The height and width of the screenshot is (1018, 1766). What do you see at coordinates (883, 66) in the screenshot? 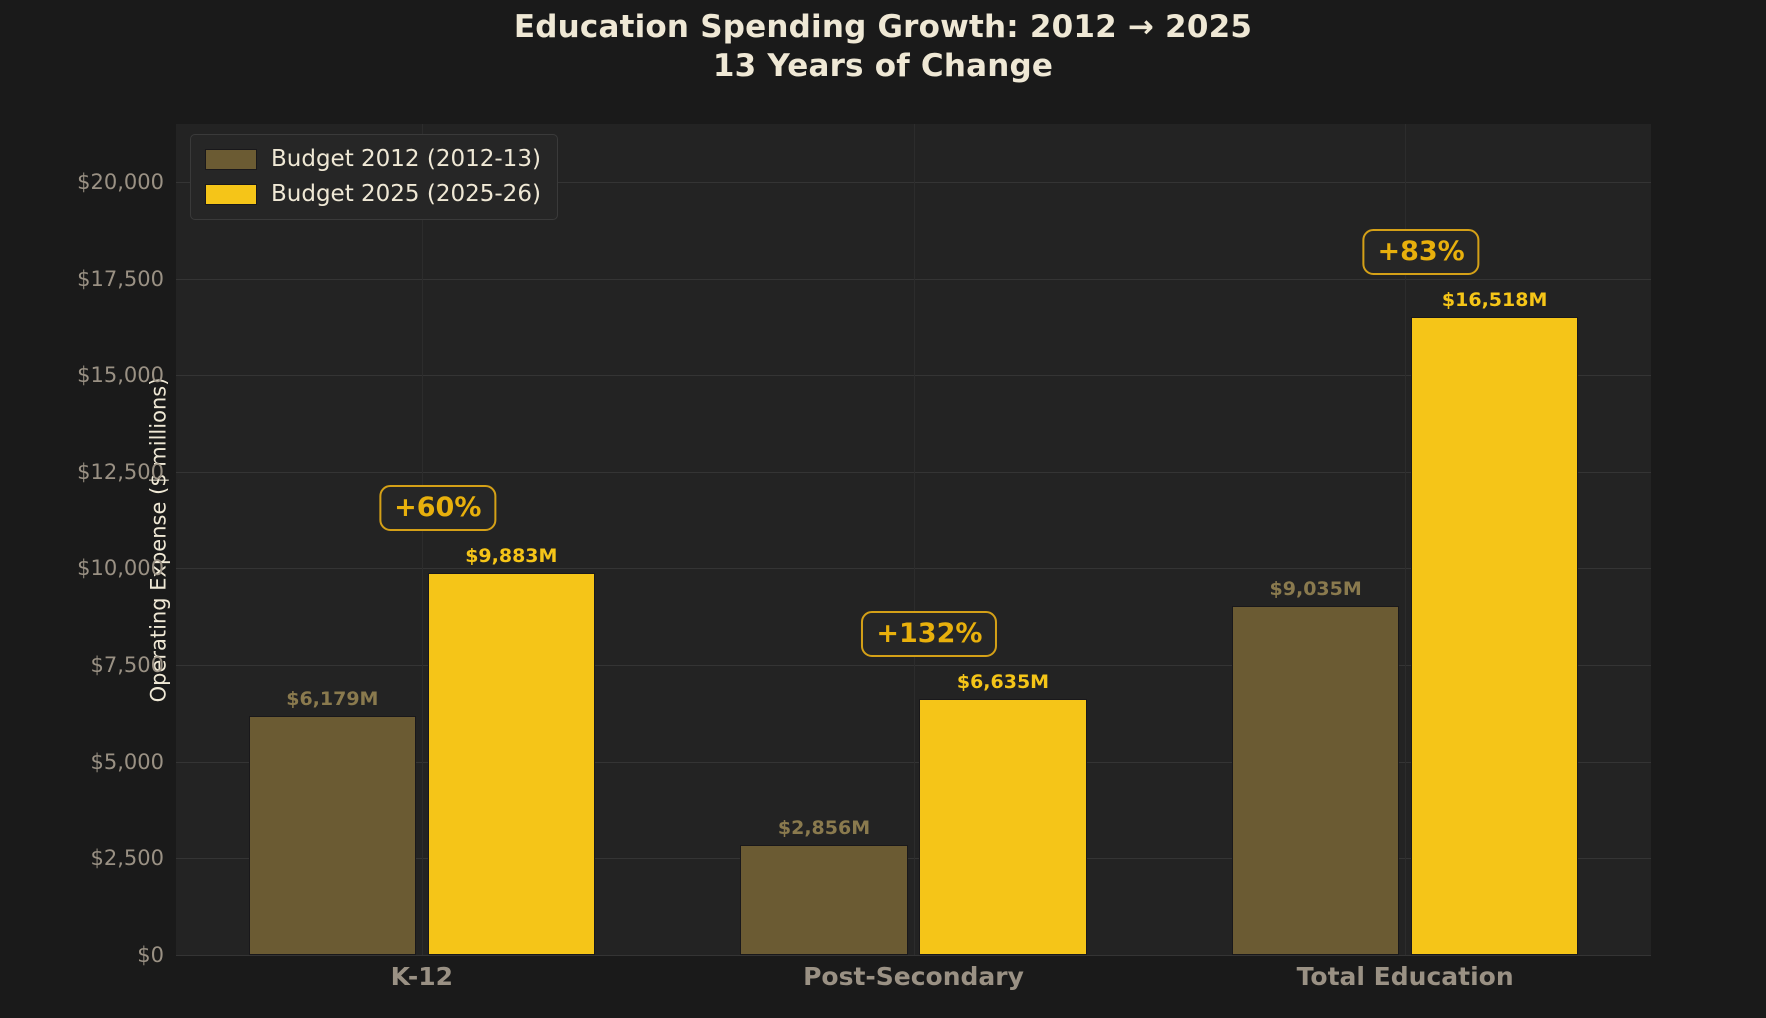
I see `chart-title-line-2: 13 Years of Change` at bounding box center [883, 66].